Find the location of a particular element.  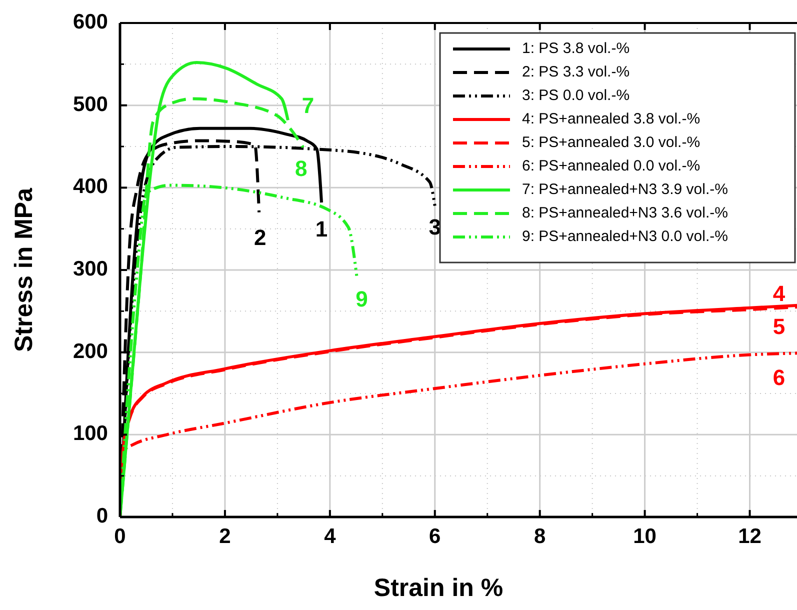

annotation: 1 is located at coordinates (321, 229).